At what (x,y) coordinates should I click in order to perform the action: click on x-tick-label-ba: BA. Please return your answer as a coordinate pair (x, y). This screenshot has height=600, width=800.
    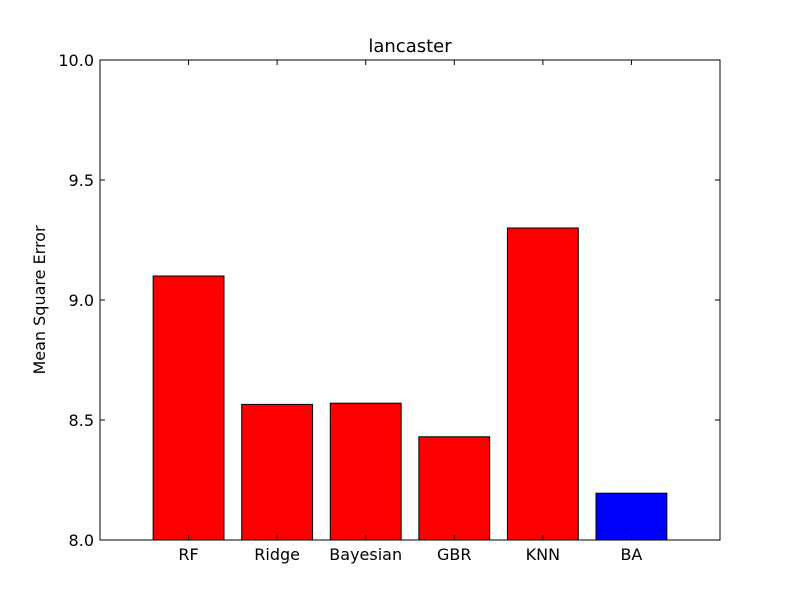
    Looking at the image, I should click on (631, 554).